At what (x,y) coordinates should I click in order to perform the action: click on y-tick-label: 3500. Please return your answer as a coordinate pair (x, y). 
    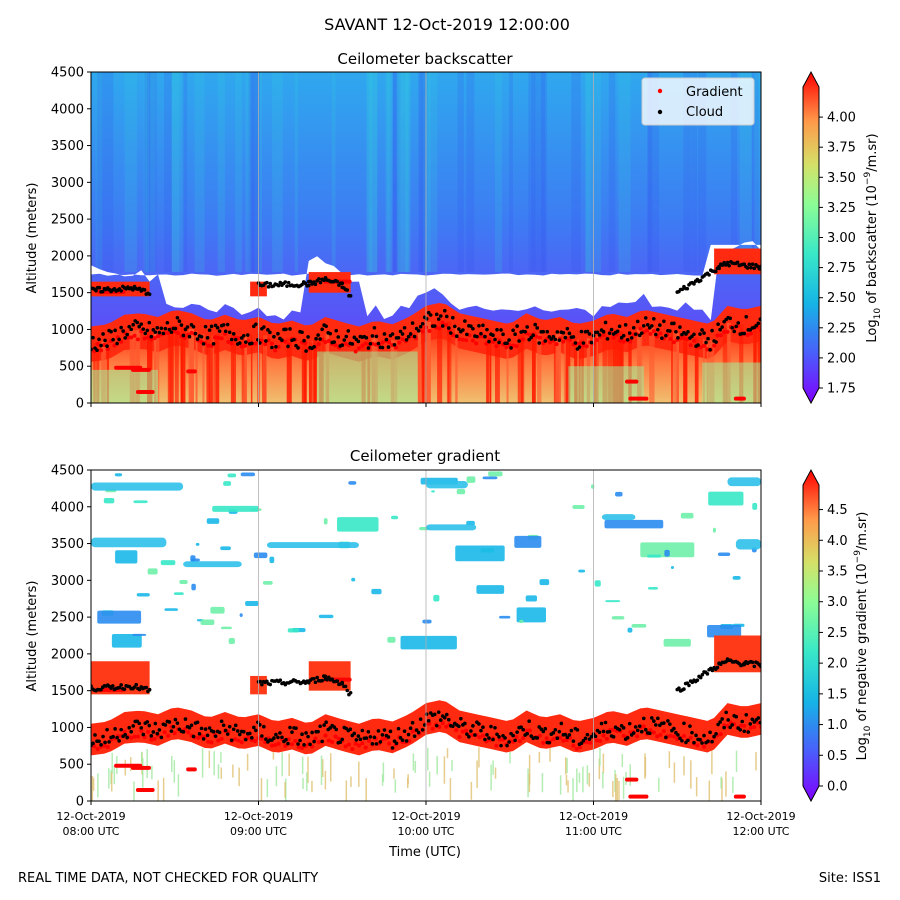
    Looking at the image, I should click on (67, 146).